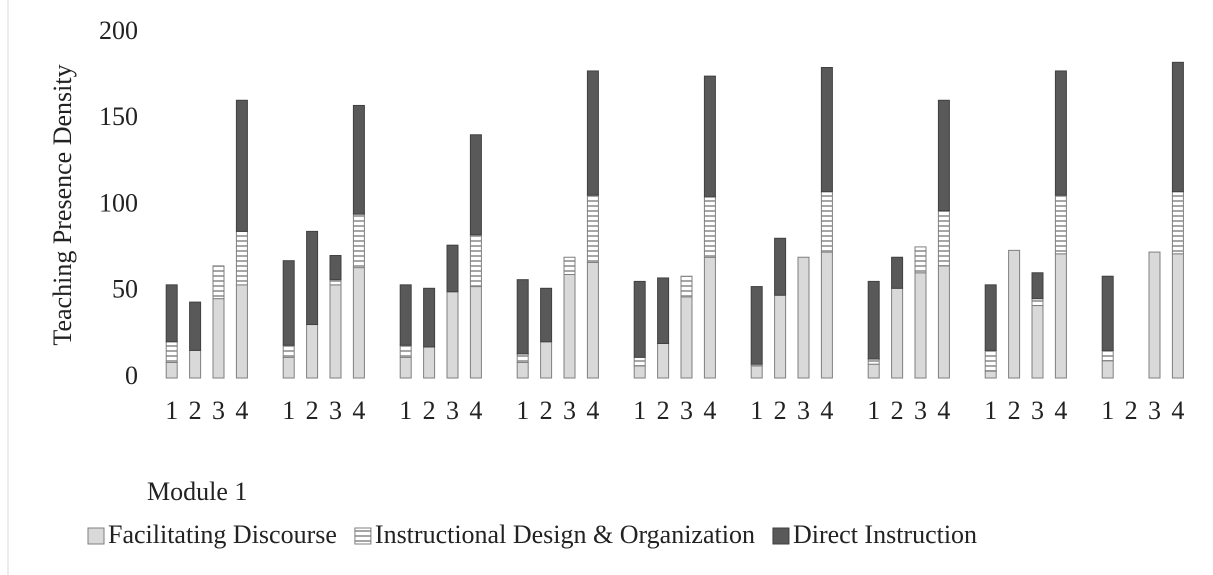 The image size is (1213, 575). I want to click on y-axis-label: Teaching Presence Density, so click(62, 204).